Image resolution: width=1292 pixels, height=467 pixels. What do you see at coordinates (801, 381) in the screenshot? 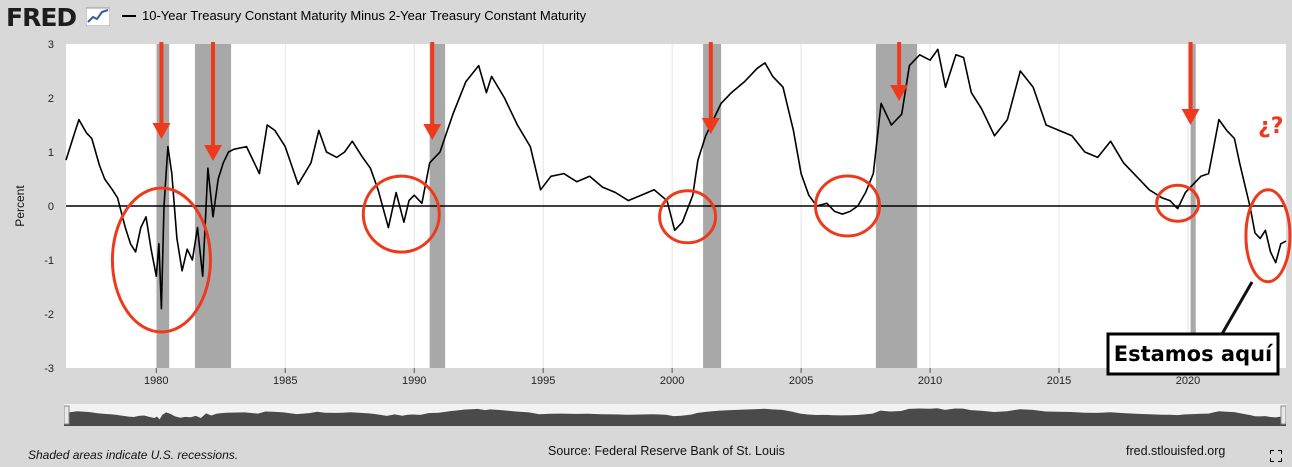
I see `x-tick-label-2005: 2005` at bounding box center [801, 381].